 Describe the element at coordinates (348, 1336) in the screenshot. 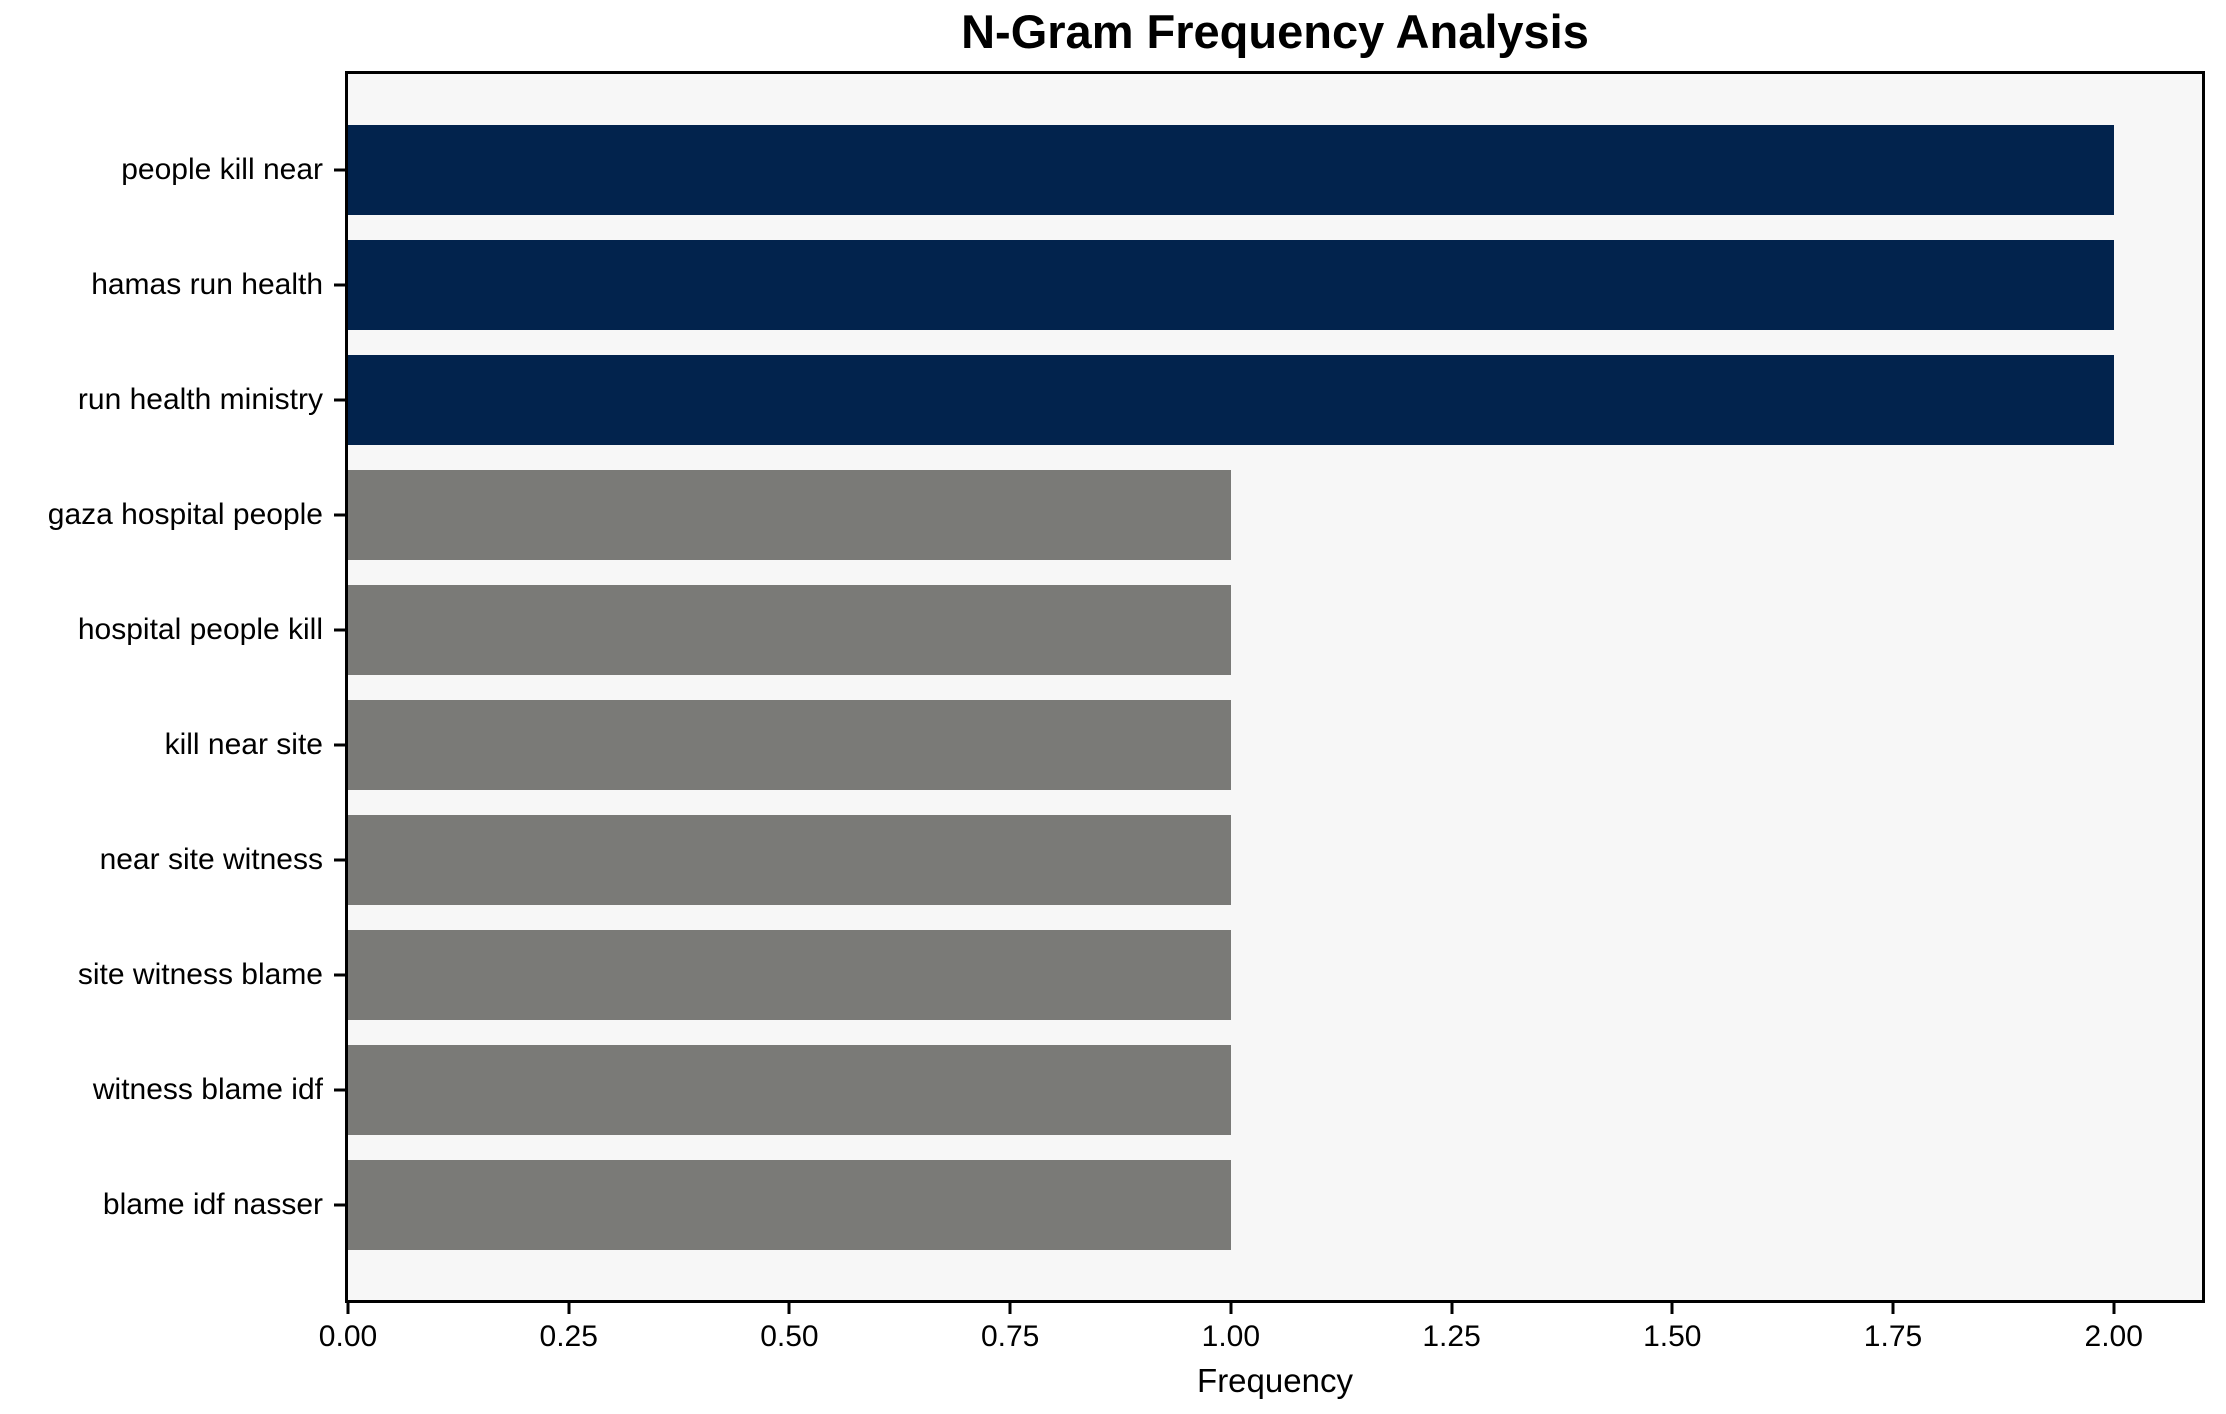

I see `x-tick-label: 0.00` at that location.